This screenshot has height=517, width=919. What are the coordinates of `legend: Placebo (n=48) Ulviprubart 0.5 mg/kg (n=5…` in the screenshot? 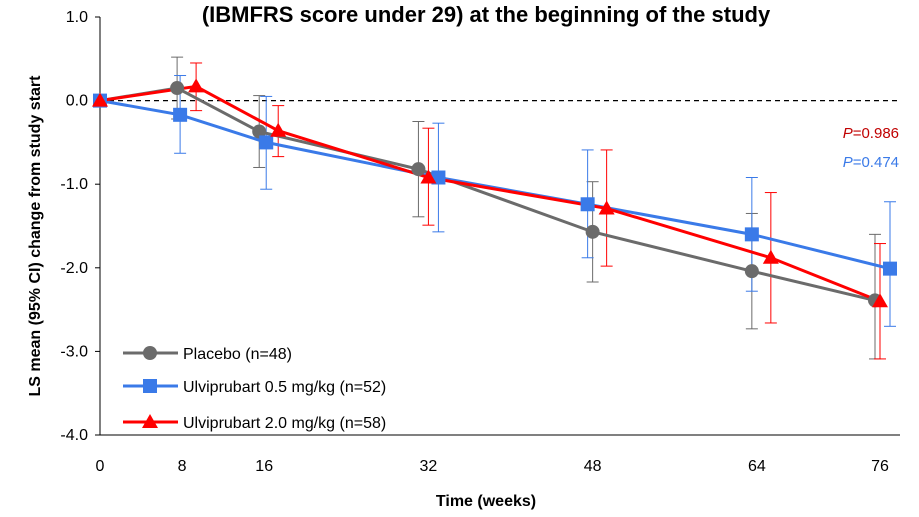 It's located at (254, 389).